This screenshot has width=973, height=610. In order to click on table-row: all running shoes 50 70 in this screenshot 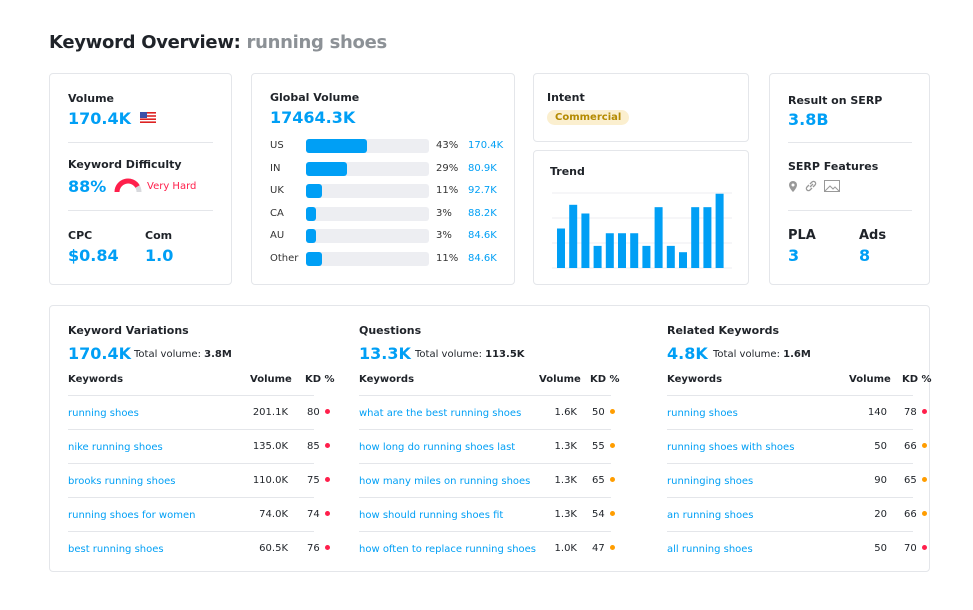, I will do `click(797, 548)`.